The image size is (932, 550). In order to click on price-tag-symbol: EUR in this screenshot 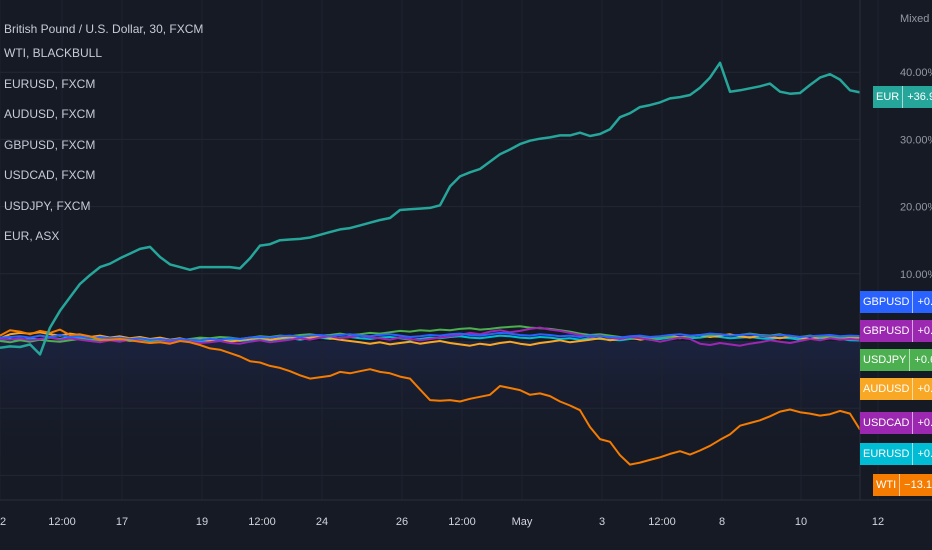, I will do `click(888, 97)`.